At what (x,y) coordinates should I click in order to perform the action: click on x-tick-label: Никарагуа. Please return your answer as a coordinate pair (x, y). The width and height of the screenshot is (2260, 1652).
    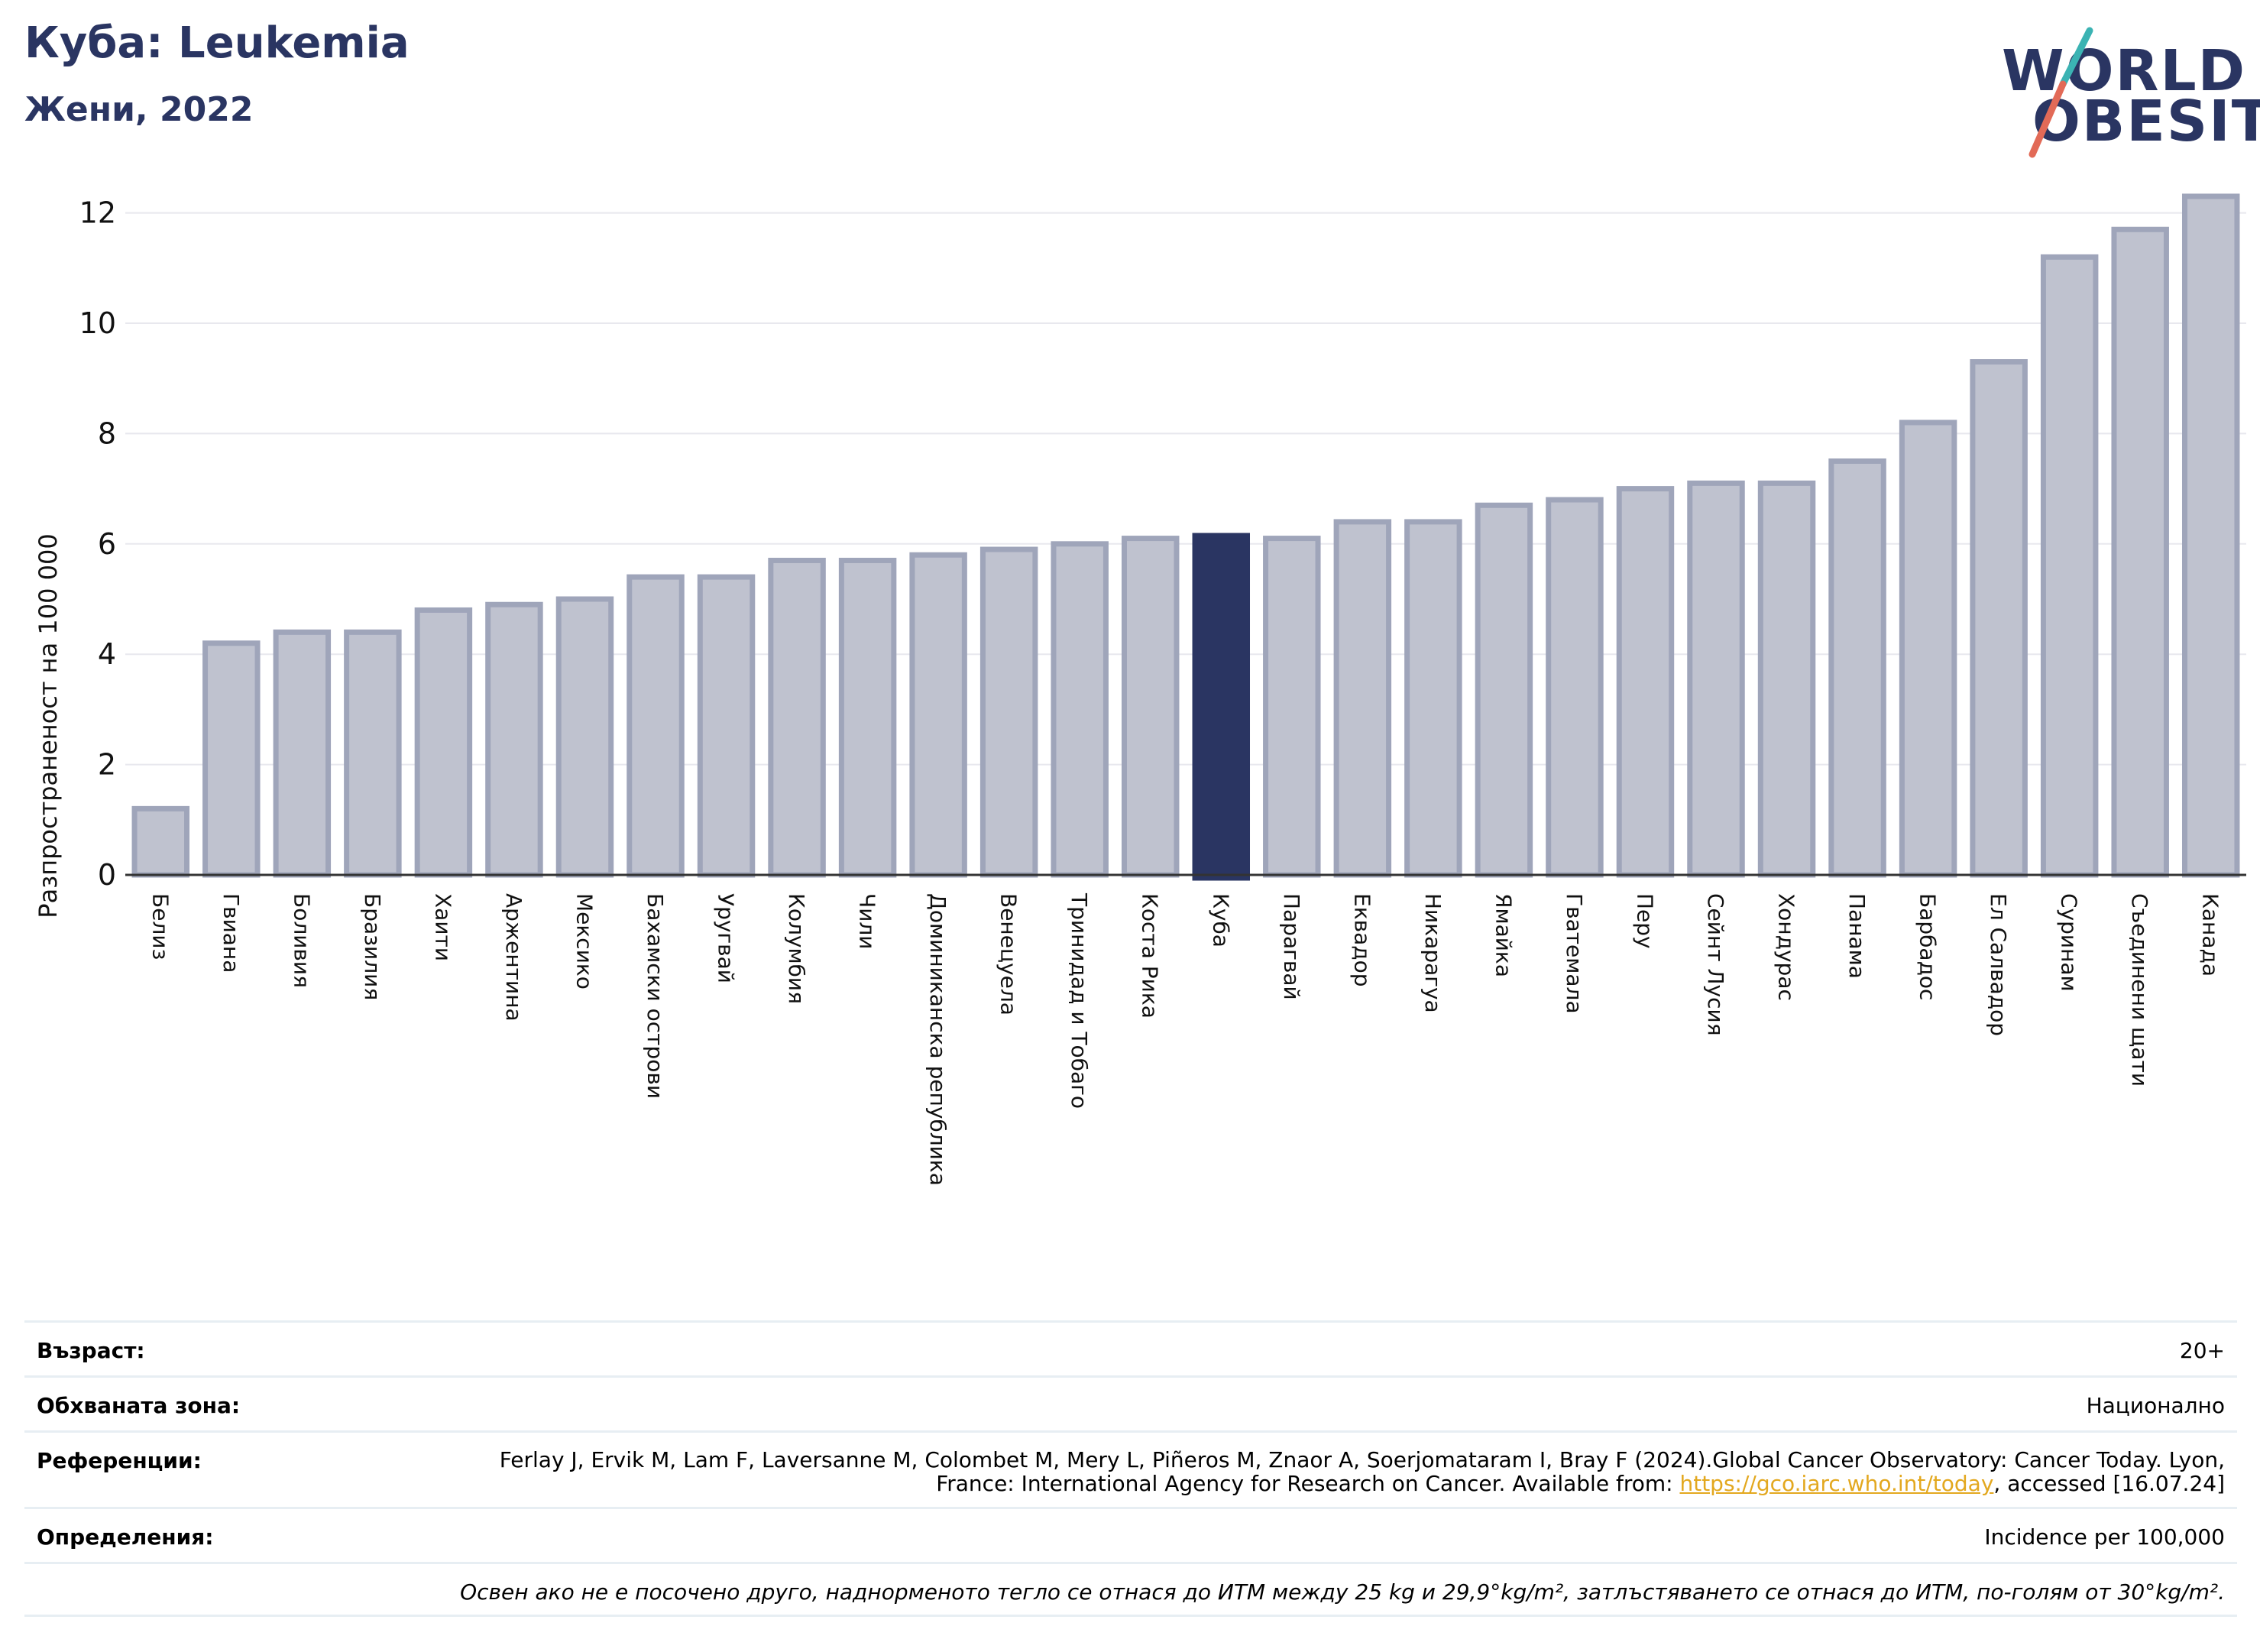
    Looking at the image, I should click on (1433, 953).